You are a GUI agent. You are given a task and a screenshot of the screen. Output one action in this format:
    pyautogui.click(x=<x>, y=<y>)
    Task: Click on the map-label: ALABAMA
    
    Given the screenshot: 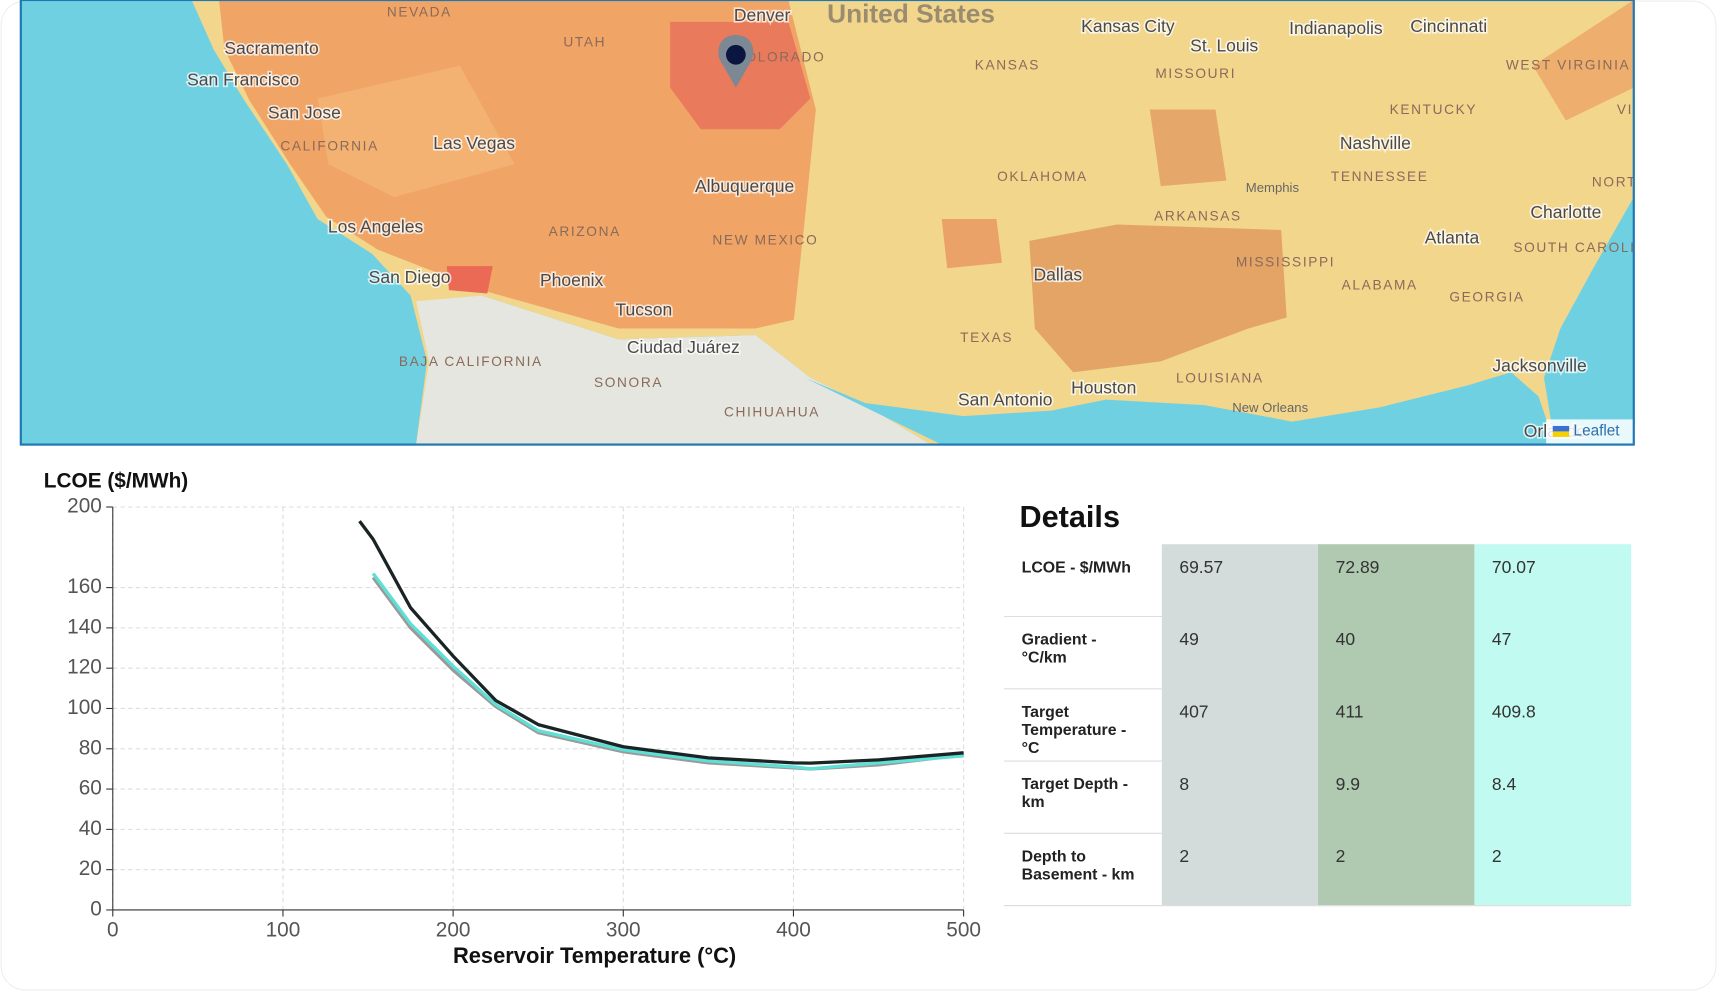 What is the action you would take?
    pyautogui.click(x=1380, y=284)
    